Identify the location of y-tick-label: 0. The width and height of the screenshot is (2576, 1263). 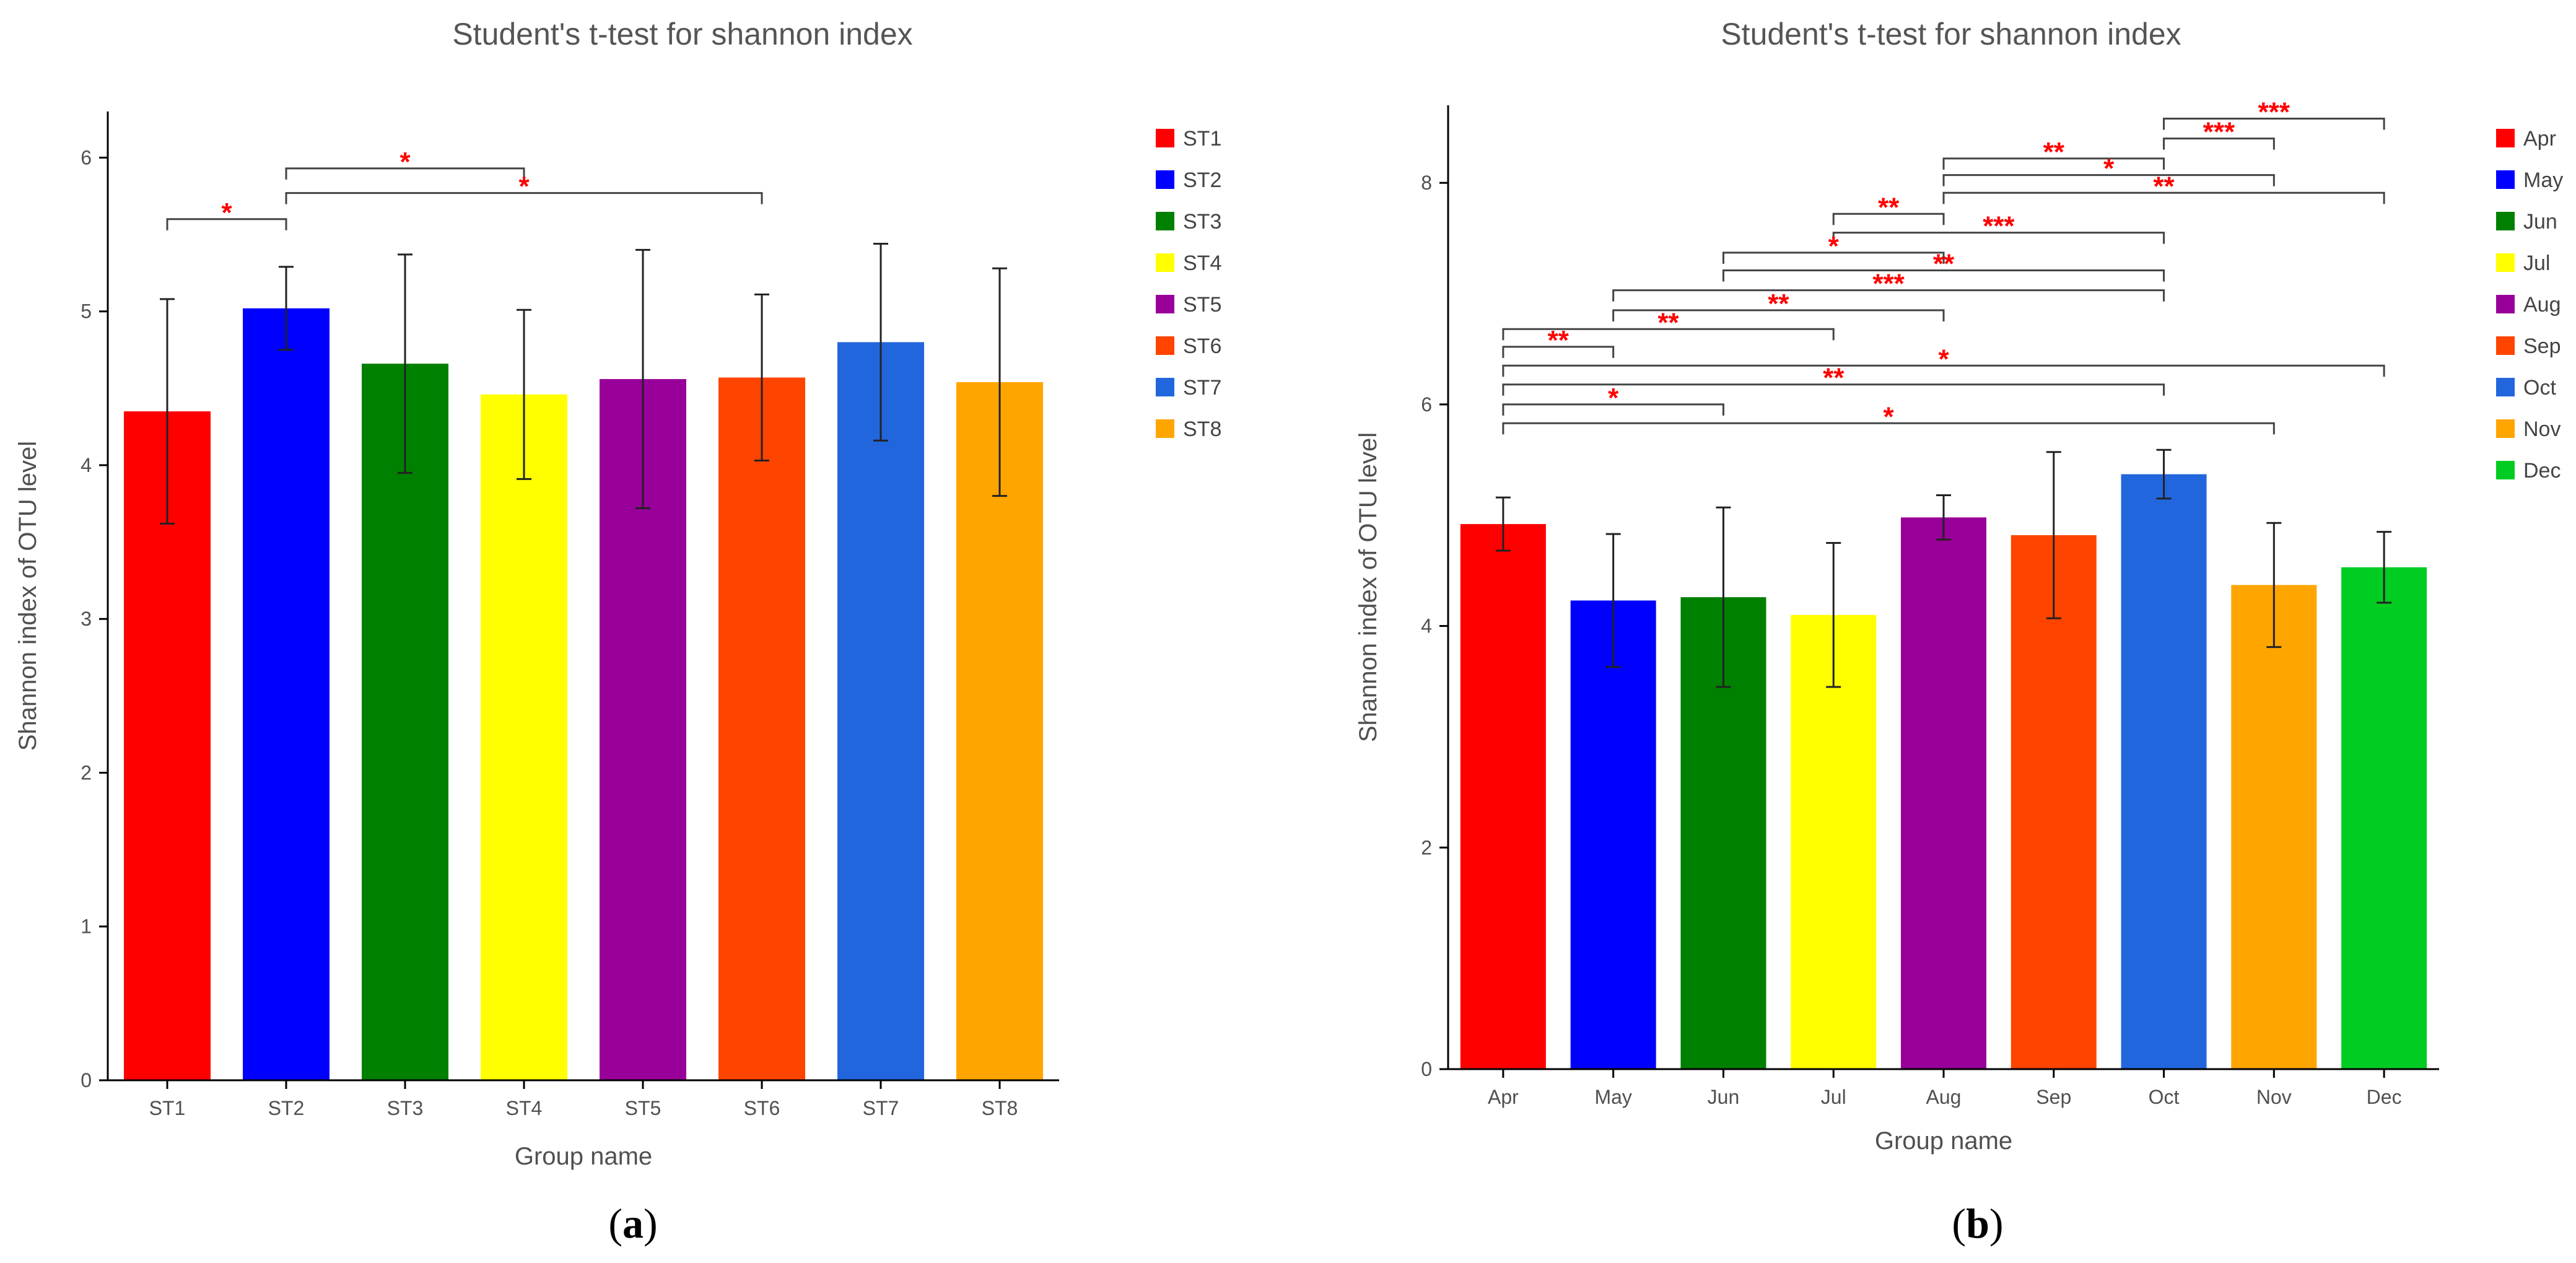
(86, 1080).